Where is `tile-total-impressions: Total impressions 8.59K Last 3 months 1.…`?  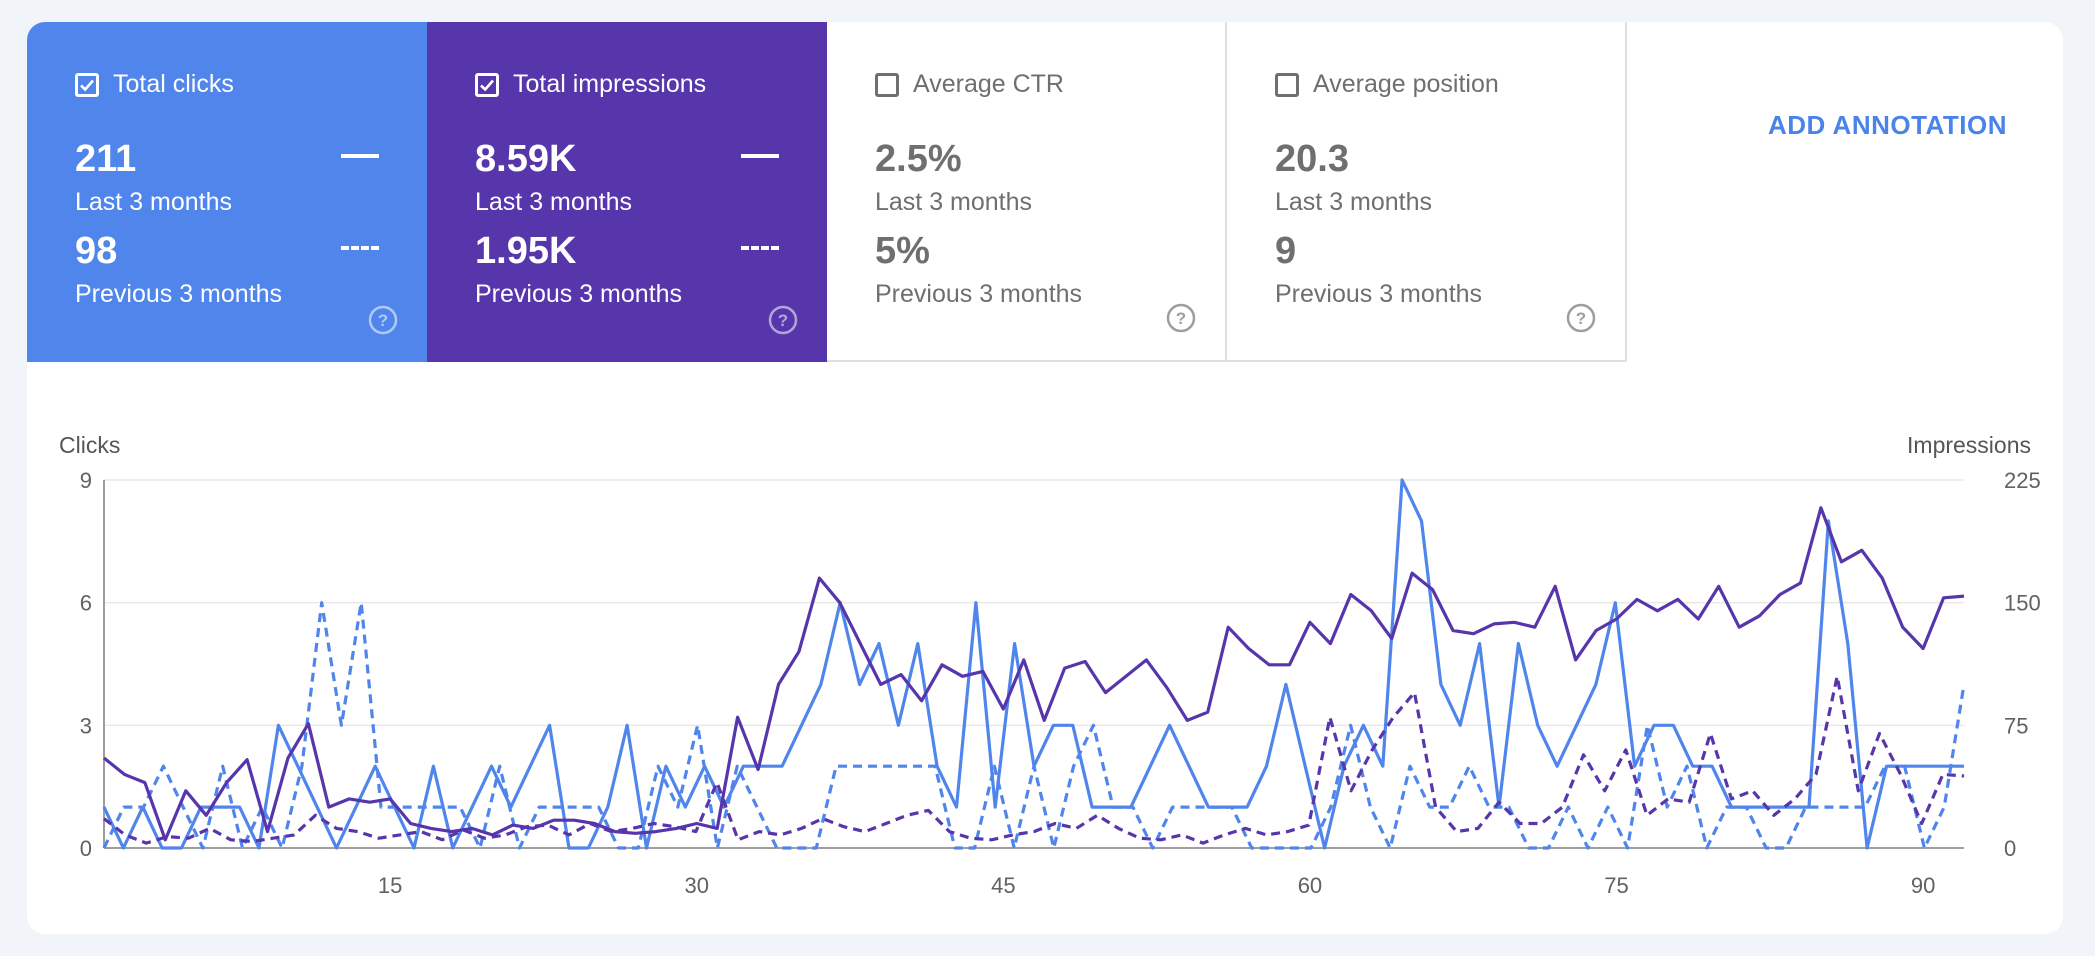 tile-total-impressions: Total impressions 8.59K Last 3 months 1.… is located at coordinates (627, 192).